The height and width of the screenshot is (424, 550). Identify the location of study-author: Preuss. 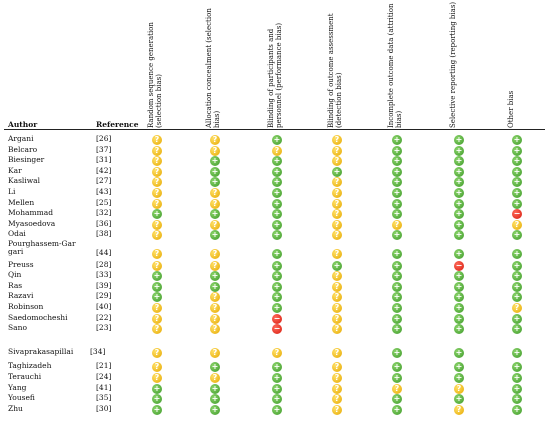
(21, 264).